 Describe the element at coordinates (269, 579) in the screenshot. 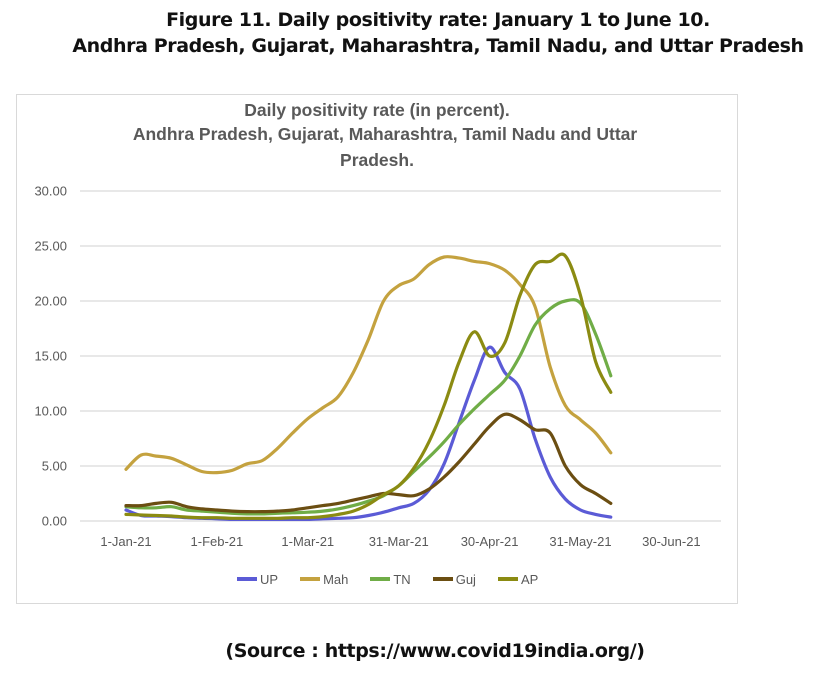

I see `legend-label: UP` at that location.